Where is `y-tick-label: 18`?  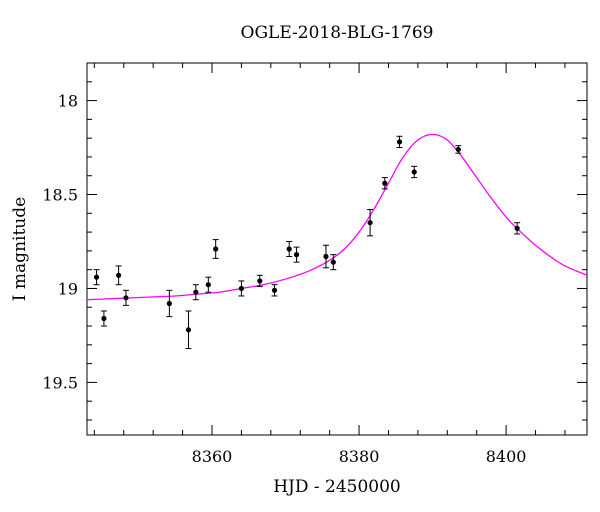
y-tick-label: 18 is located at coordinates (68, 101).